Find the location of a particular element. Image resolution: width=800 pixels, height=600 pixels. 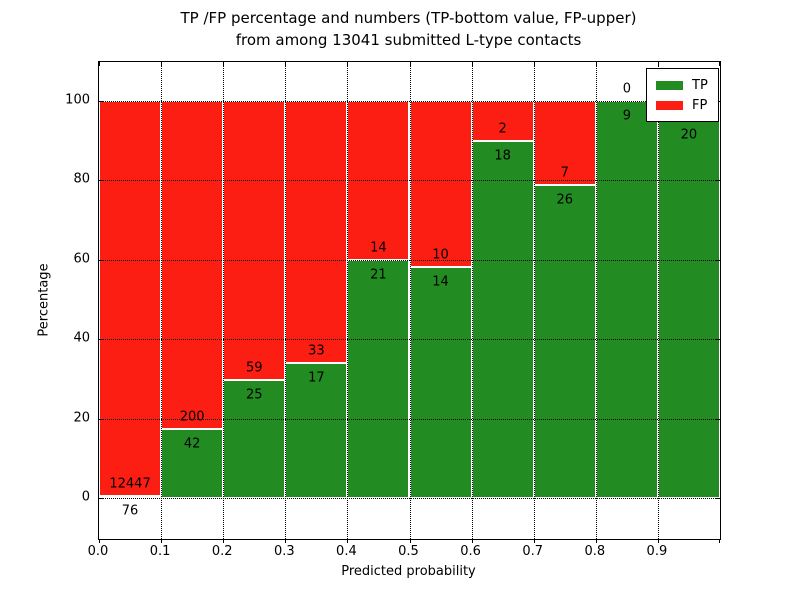

tp-count-label: 9 is located at coordinates (626, 116).